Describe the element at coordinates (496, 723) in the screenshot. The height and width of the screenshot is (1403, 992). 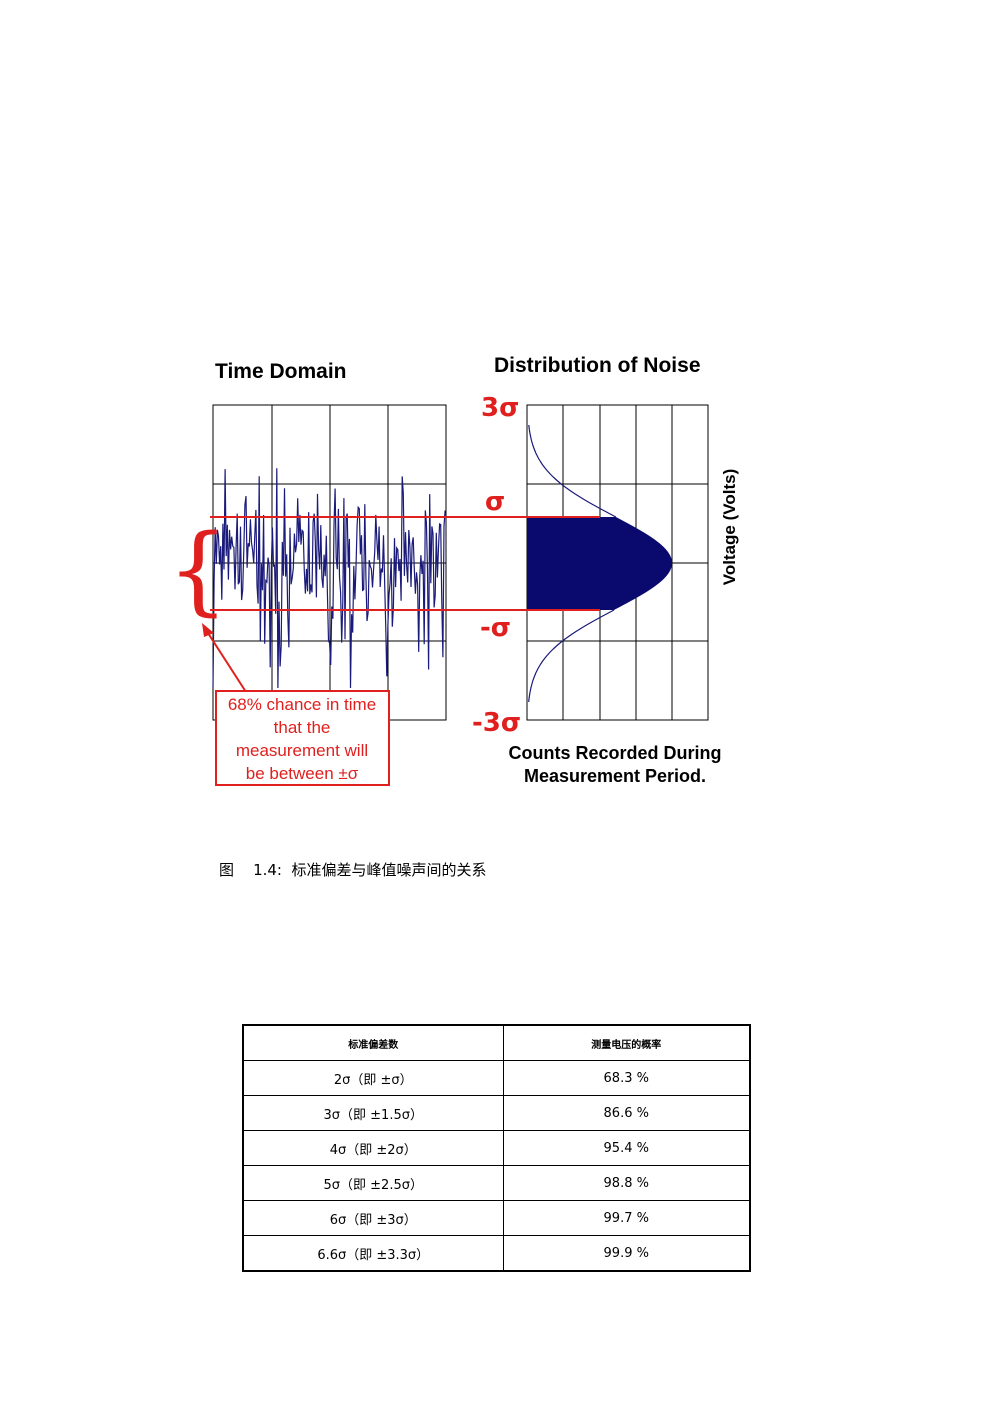
I see `minus-3sigma-label: -3σ` at that location.